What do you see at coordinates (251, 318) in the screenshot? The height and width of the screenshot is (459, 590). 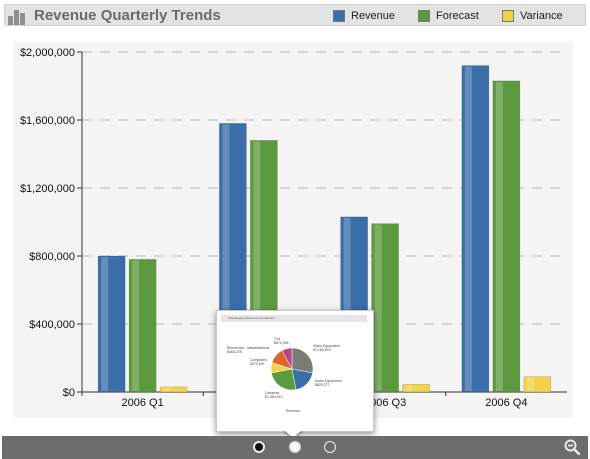 I see `popup-title: Subcategory Revenue Contribution` at bounding box center [251, 318].